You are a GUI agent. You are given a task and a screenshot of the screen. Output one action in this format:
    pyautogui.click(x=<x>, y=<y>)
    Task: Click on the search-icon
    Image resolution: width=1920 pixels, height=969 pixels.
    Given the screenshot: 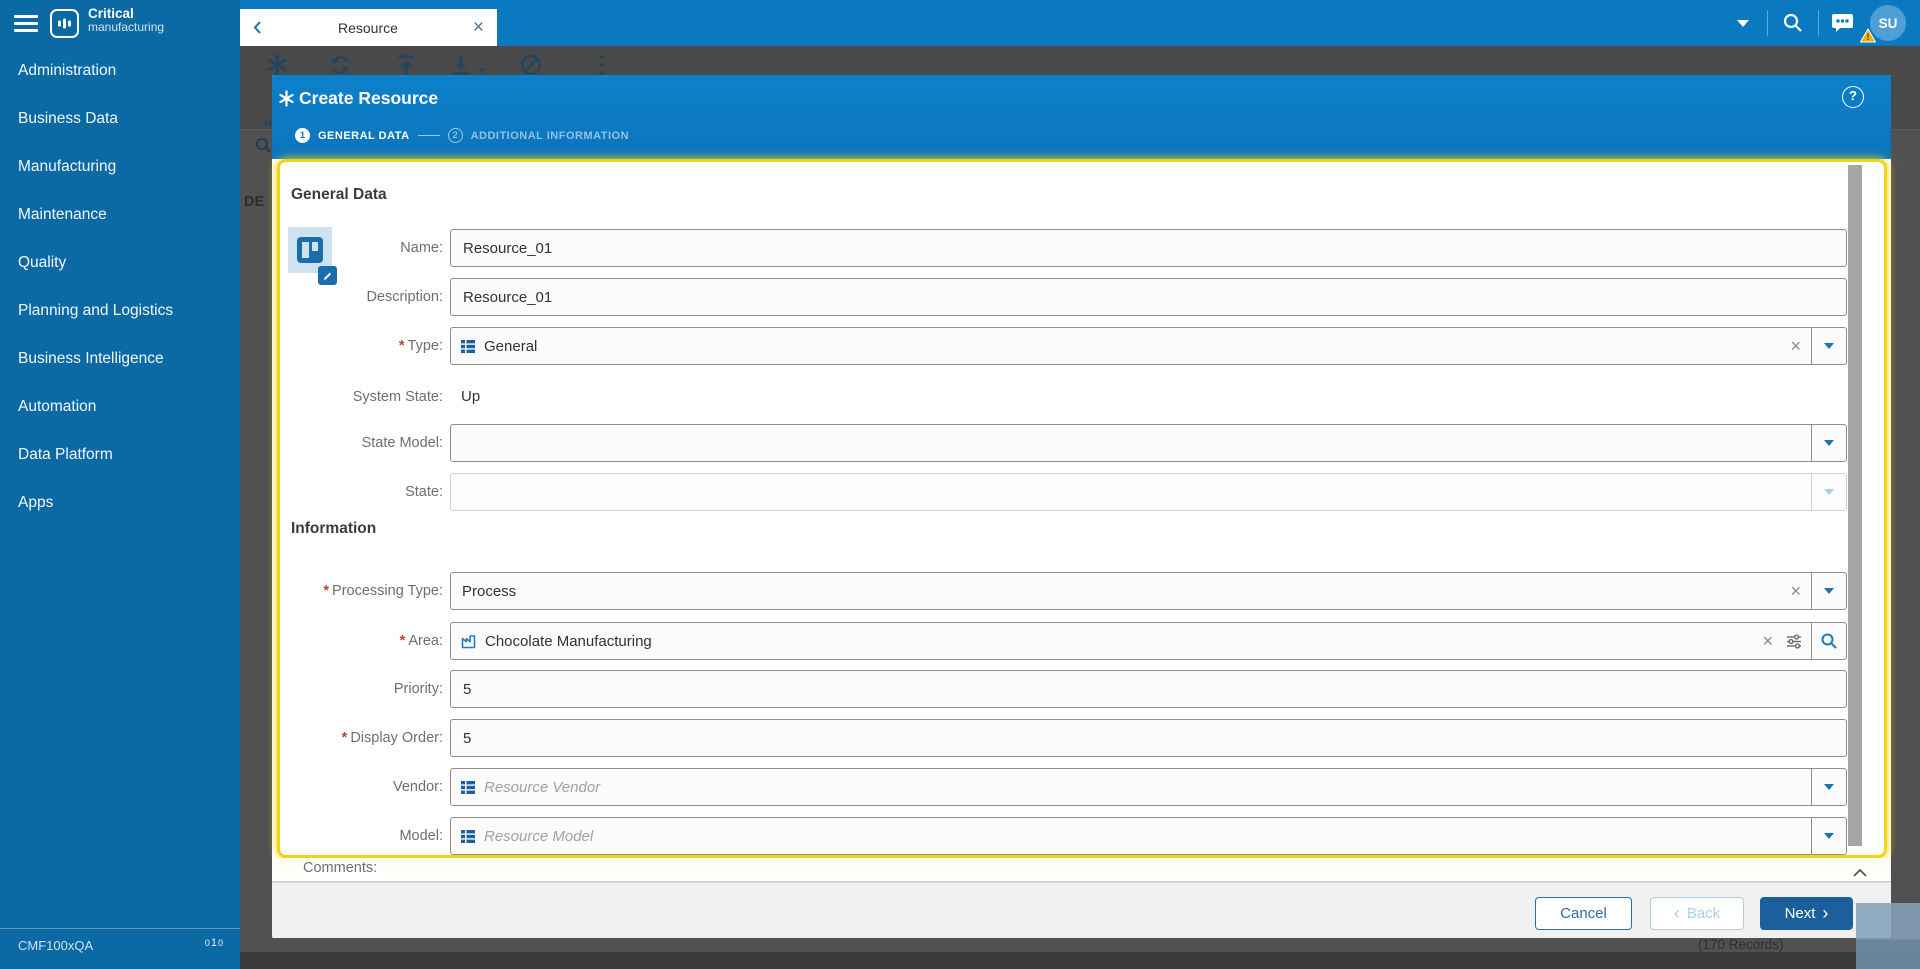 What is the action you would take?
    pyautogui.click(x=1829, y=641)
    